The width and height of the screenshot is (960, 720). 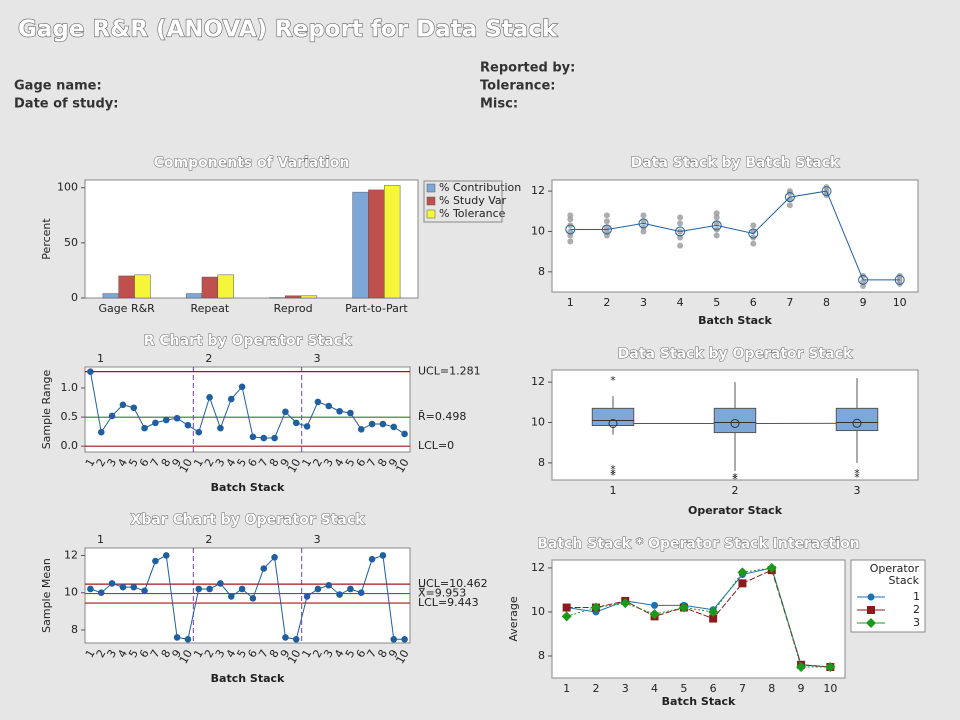 What do you see at coordinates (735, 354) in the screenshot?
I see `chart-title: Data Stack by Operator Stack` at bounding box center [735, 354].